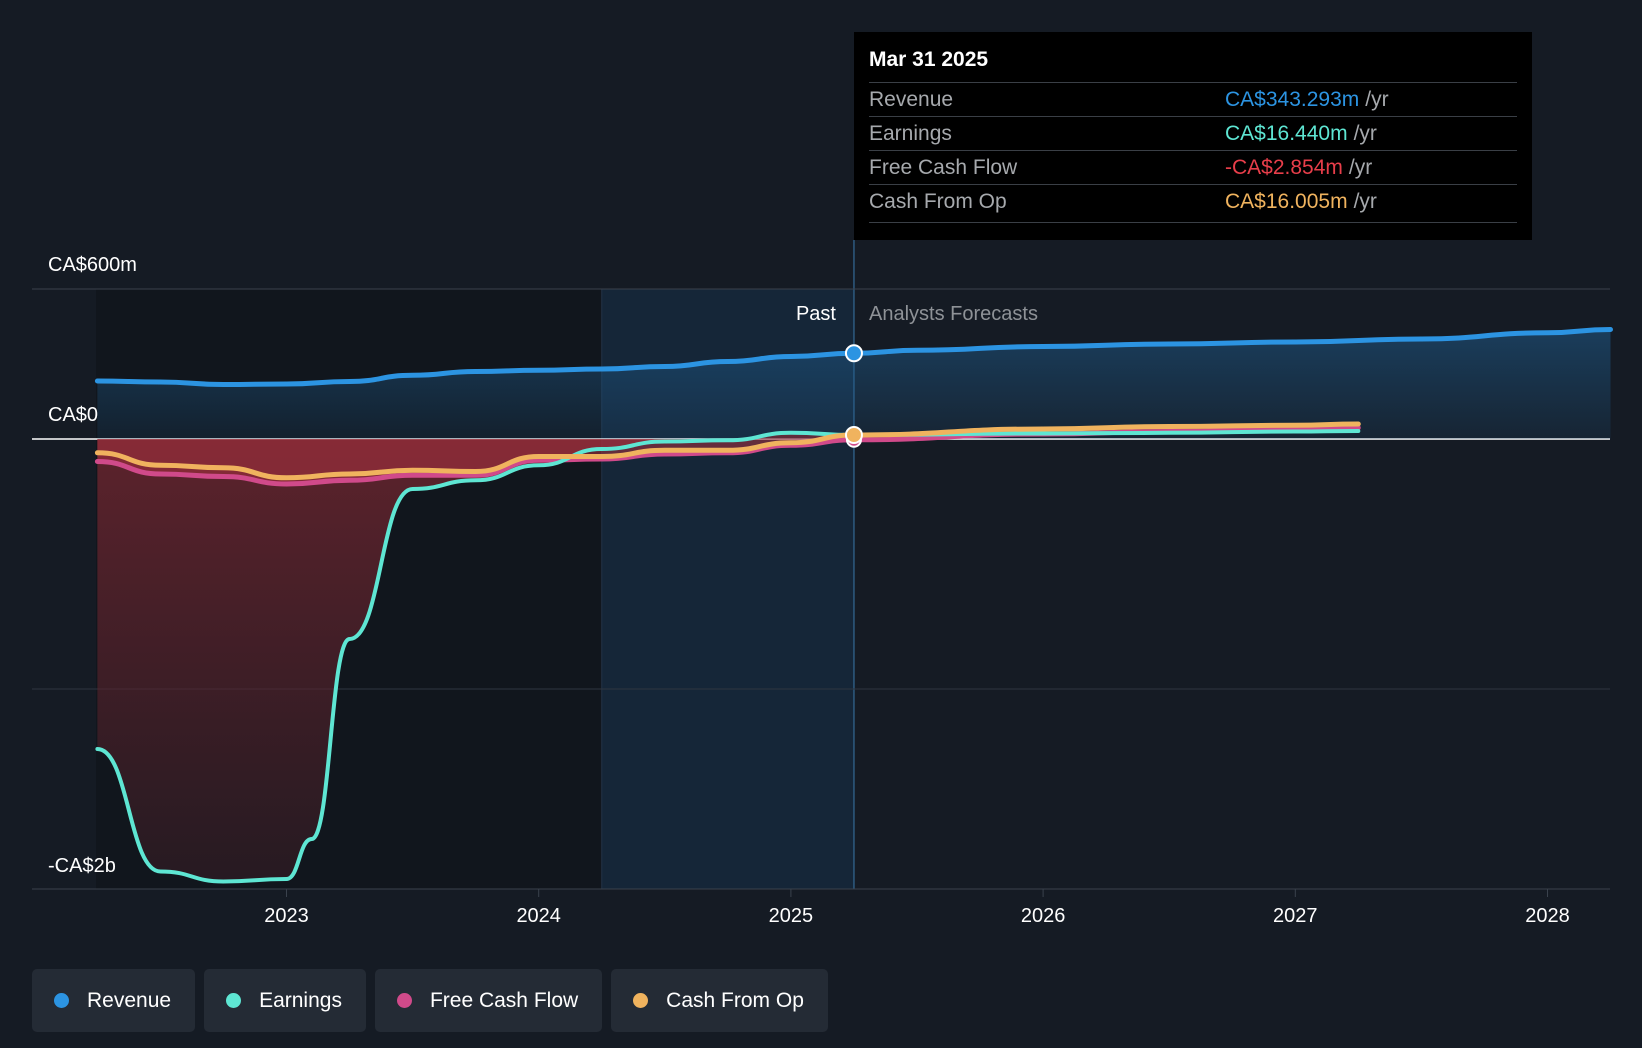 This screenshot has height=1048, width=1642. What do you see at coordinates (1365, 201) in the screenshot?
I see `tooltip-cfo-unit: /yr` at bounding box center [1365, 201].